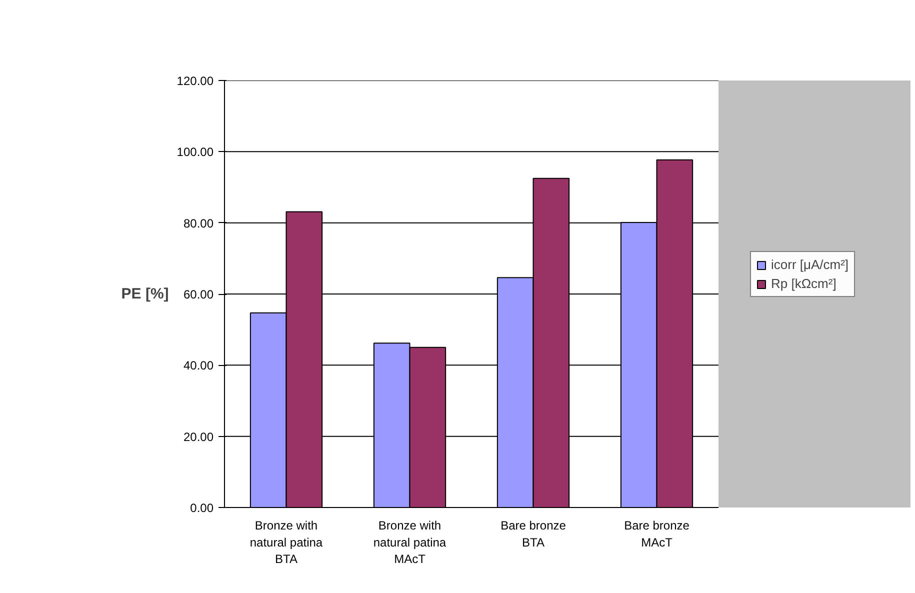  Describe the element at coordinates (533, 534) in the screenshot. I see `x-tick-label: Bare bronze BTA` at that location.